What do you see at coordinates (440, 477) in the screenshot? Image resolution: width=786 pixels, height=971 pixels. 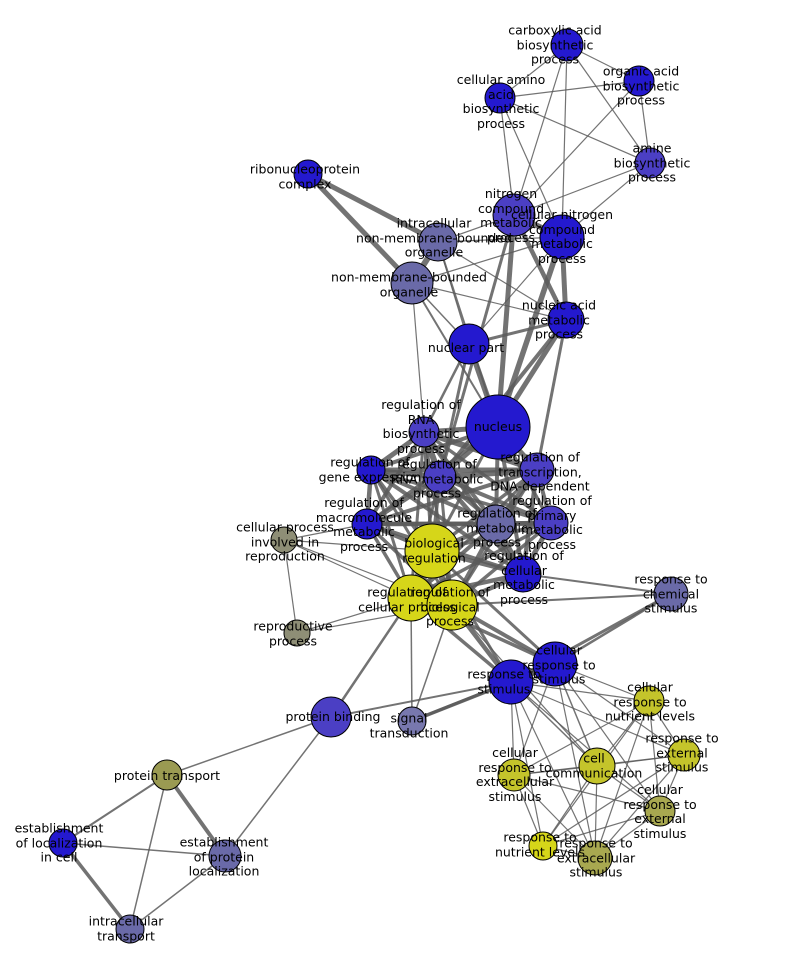 I see `graph-node-regulation-of-rna-metabolic-process` at bounding box center [440, 477].